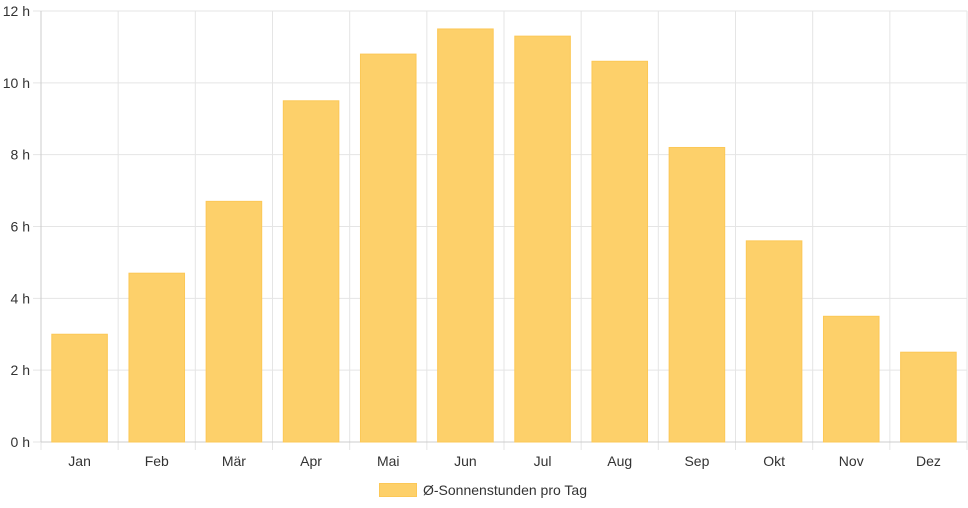  I want to click on x-tick-label: Mai, so click(388, 461).